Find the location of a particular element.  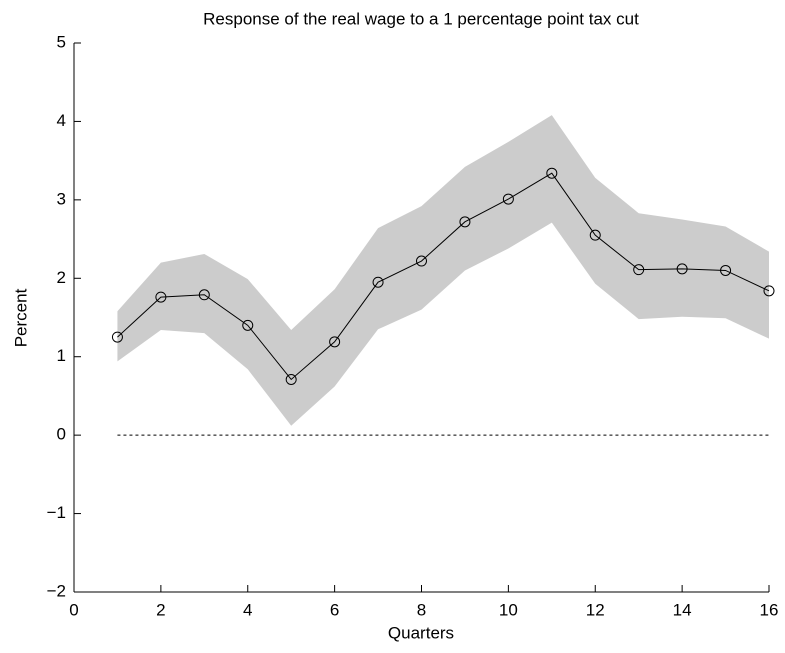

x-tick-label: 2 is located at coordinates (160, 609).